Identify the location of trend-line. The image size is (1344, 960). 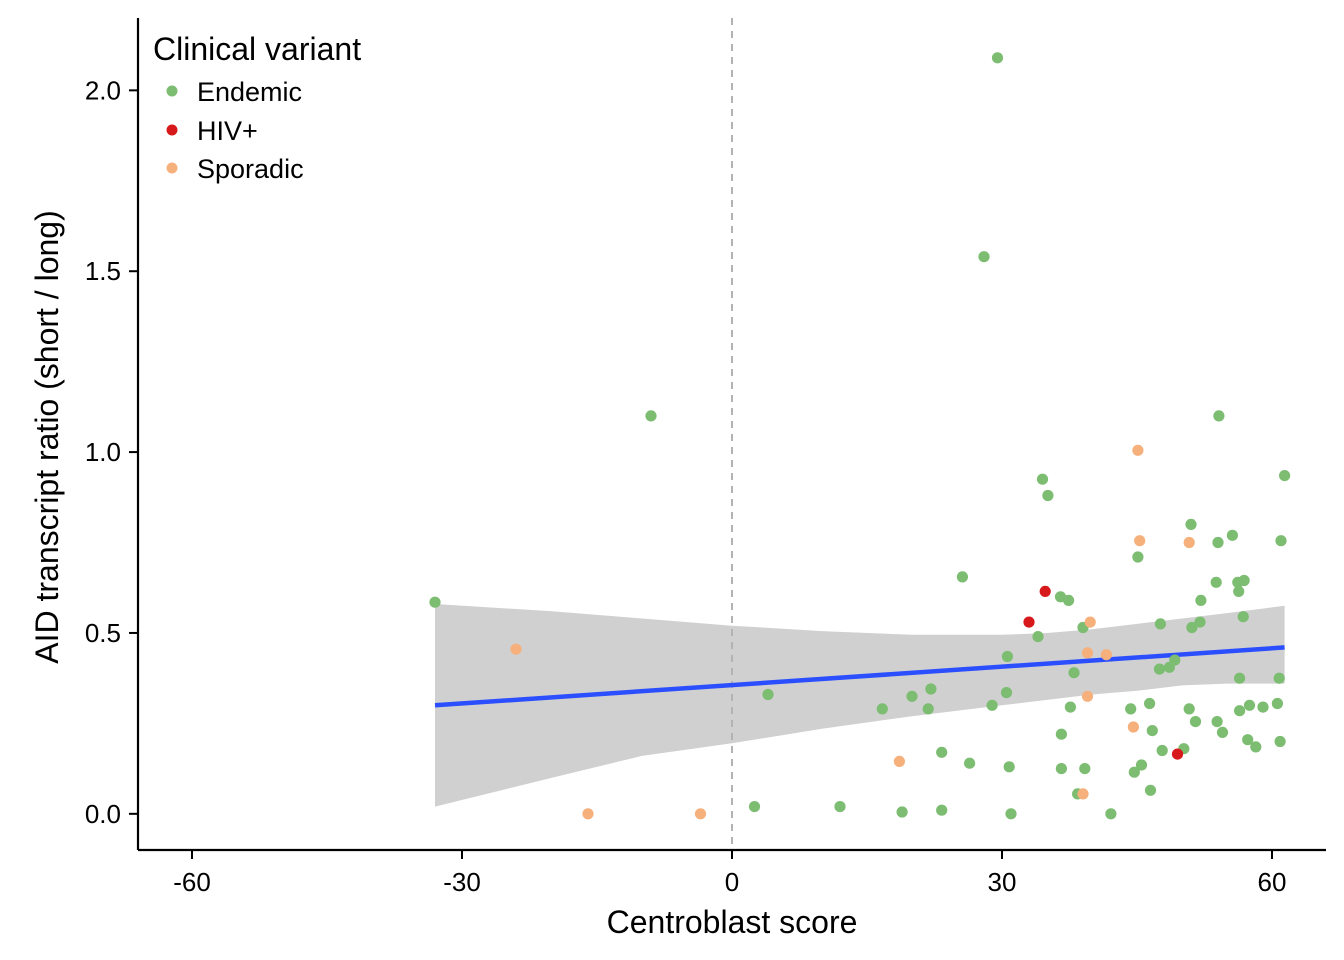
(859, 676).